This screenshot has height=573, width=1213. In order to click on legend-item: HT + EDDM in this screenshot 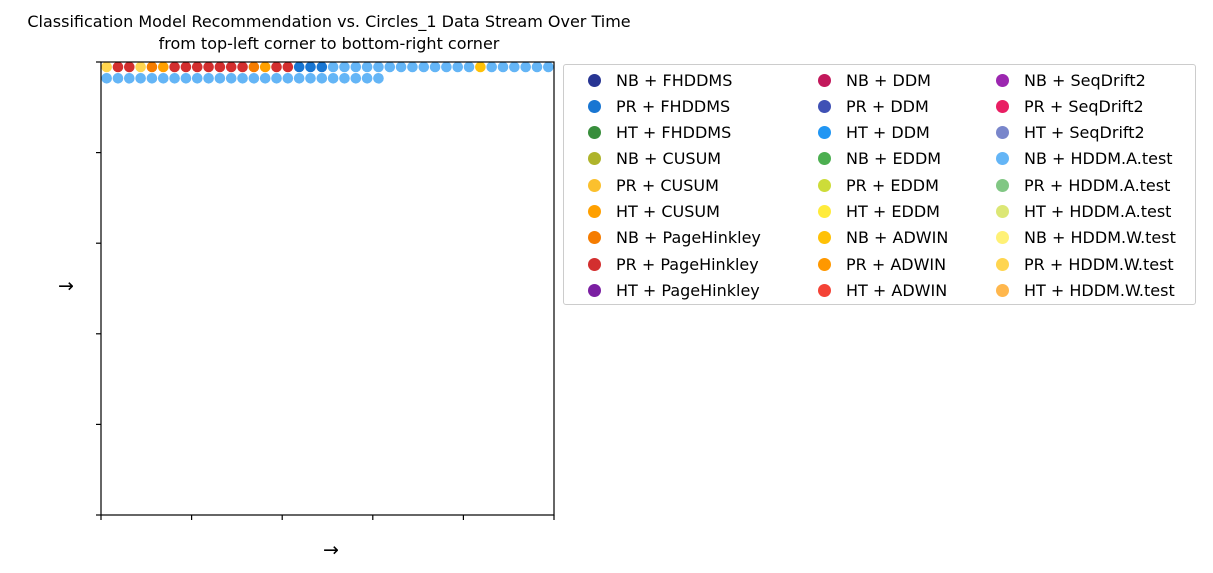, I will do `click(879, 212)`.